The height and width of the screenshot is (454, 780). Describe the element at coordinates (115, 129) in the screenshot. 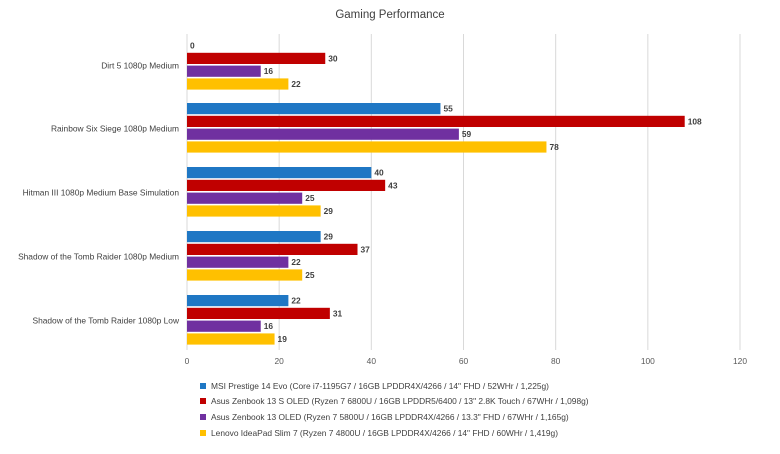

I see `category-label: Rainbow Six Siege 1080p Medium` at that location.